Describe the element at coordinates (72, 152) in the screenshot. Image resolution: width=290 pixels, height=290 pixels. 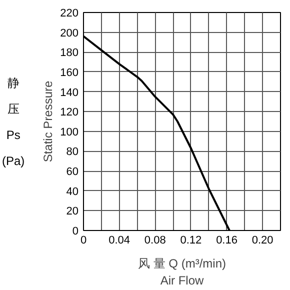
I see `y-tick-label: 80` at that location.